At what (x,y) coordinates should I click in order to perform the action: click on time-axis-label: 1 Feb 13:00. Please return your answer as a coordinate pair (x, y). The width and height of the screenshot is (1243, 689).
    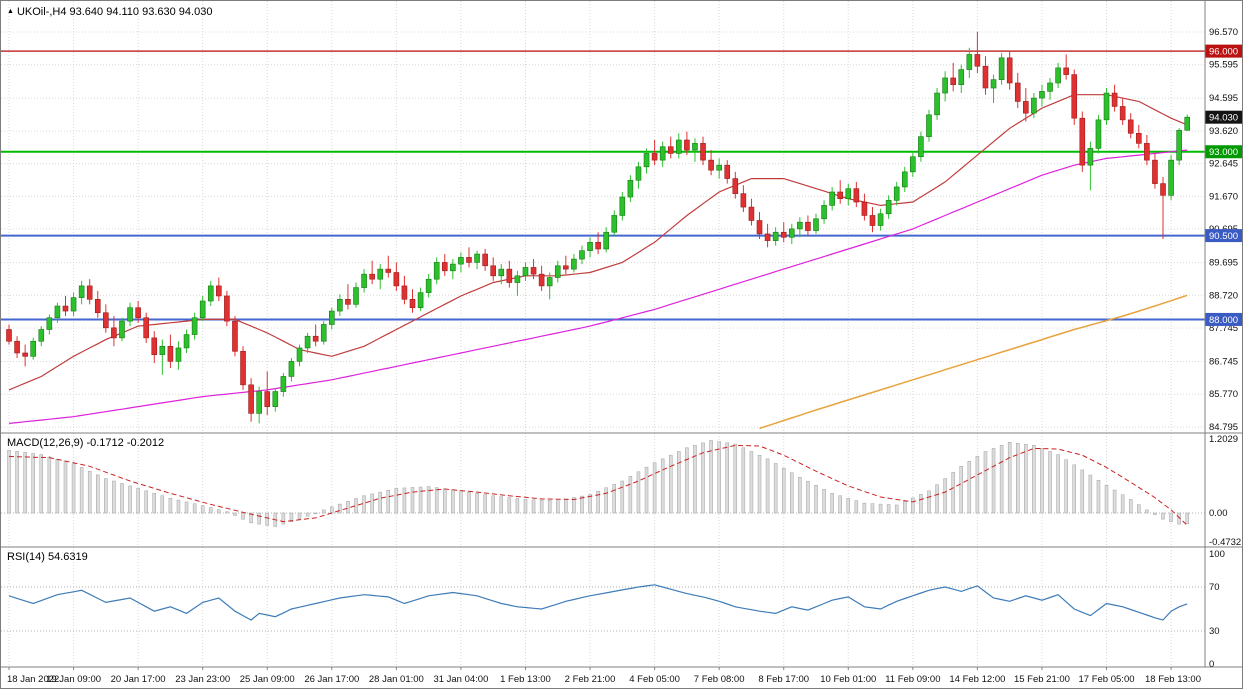
    Looking at the image, I should click on (525, 679).